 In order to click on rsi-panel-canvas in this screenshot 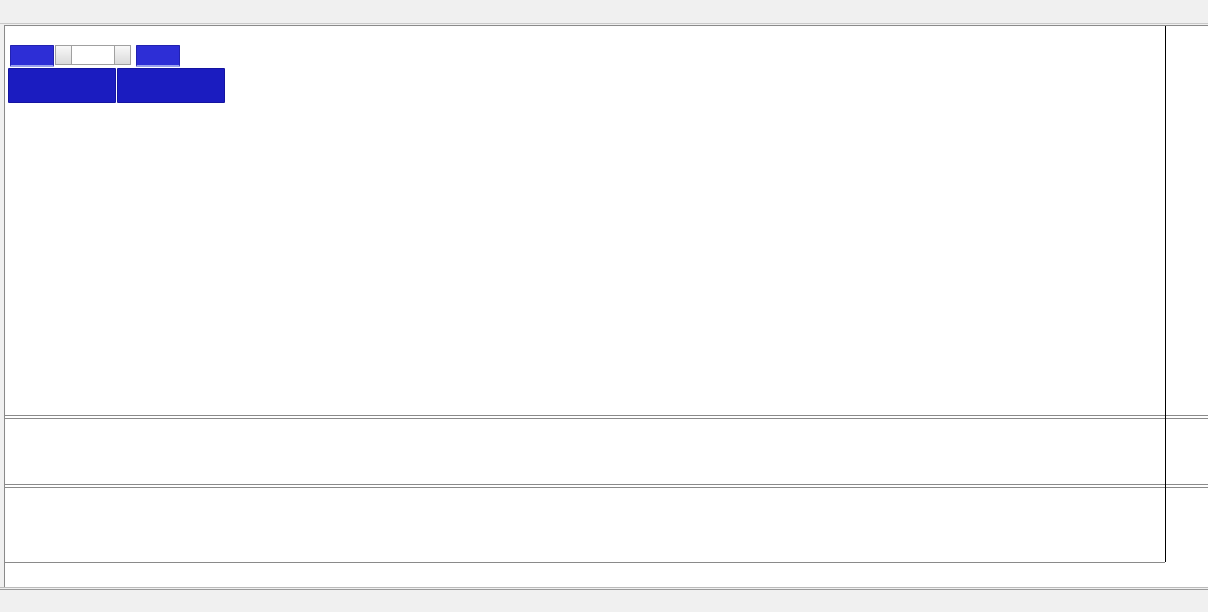, I will do `click(587, 525)`.